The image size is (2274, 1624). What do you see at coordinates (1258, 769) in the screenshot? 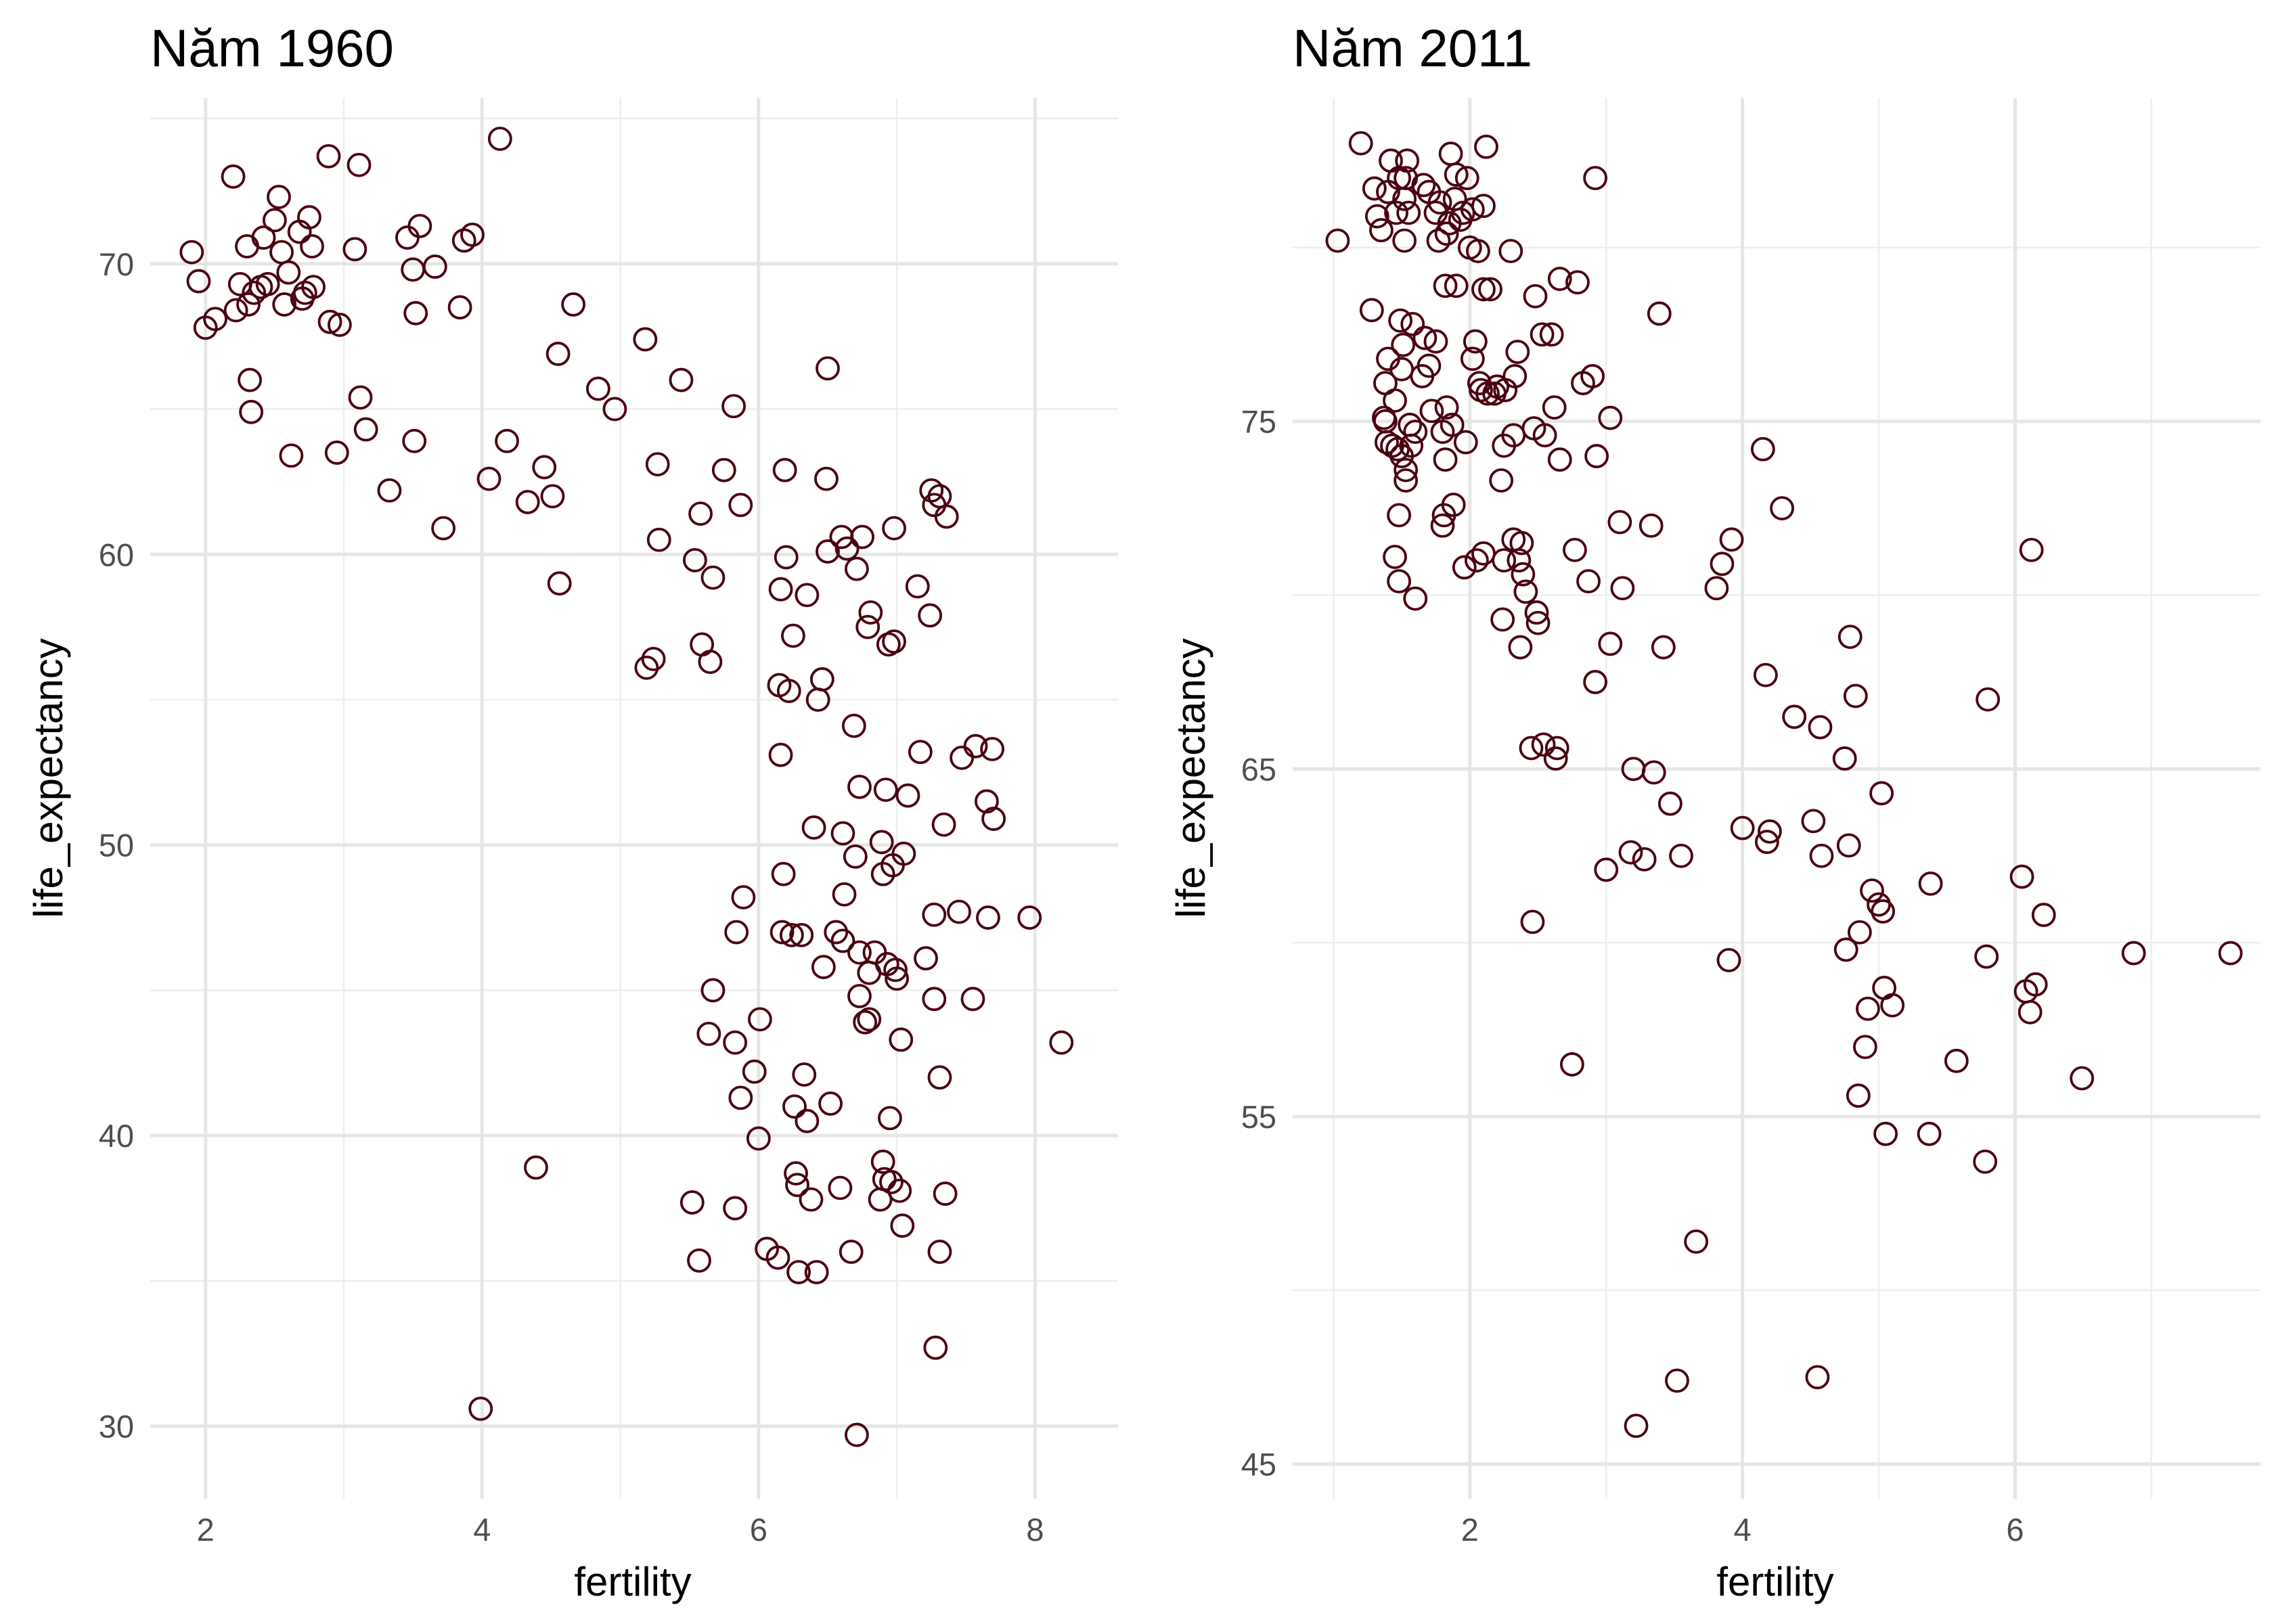
I see `y-tick-label: 65` at bounding box center [1258, 769].